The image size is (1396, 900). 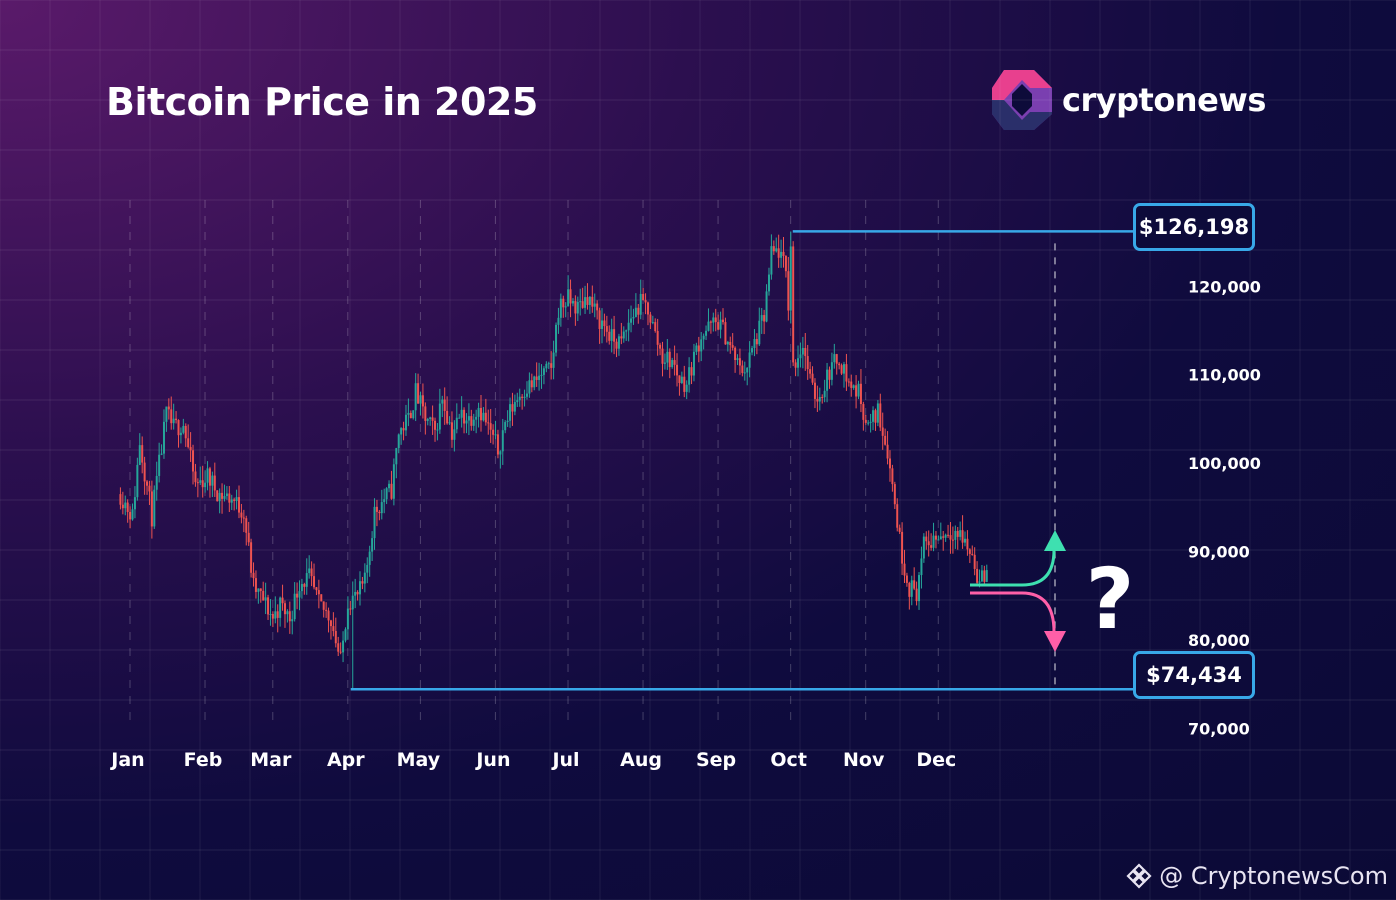 I want to click on y-tick-label: 100,000, so click(x=1224, y=463).